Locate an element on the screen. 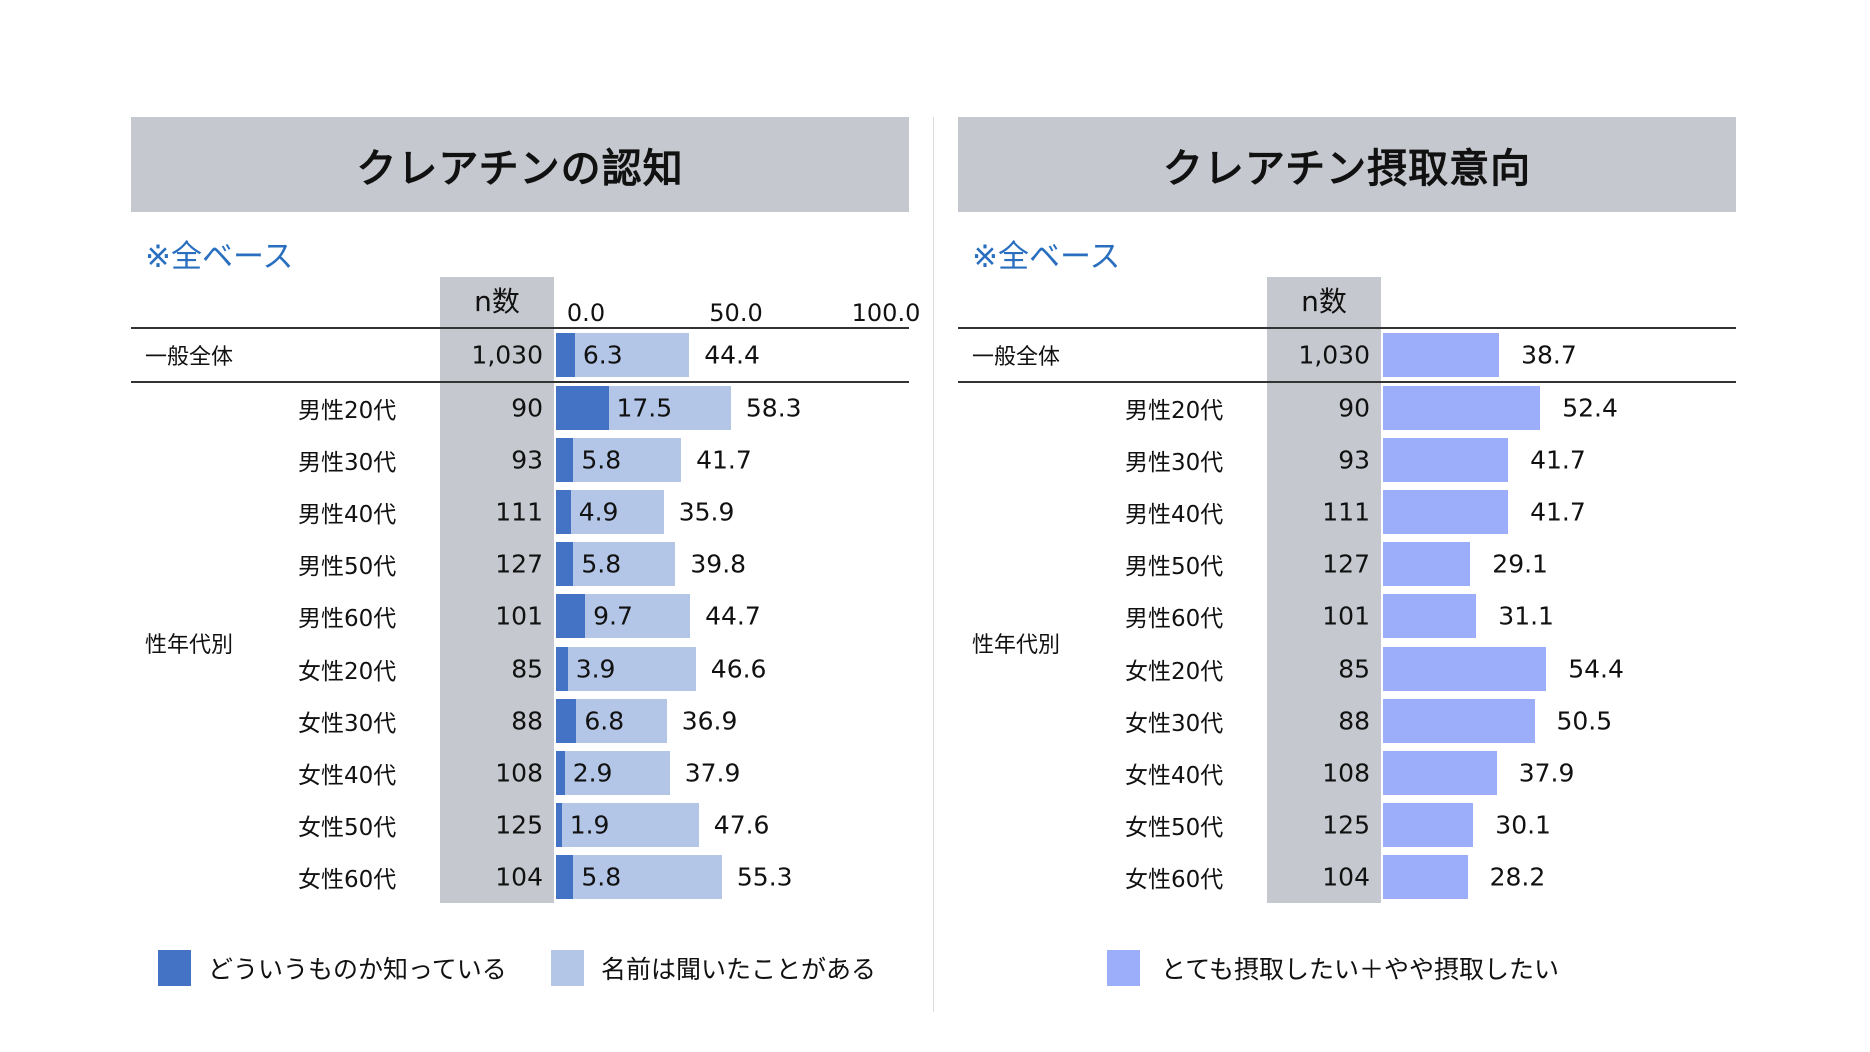 This screenshot has width=1870, height=1052. intent-row-label: 女性20代 is located at coordinates (1174, 672).